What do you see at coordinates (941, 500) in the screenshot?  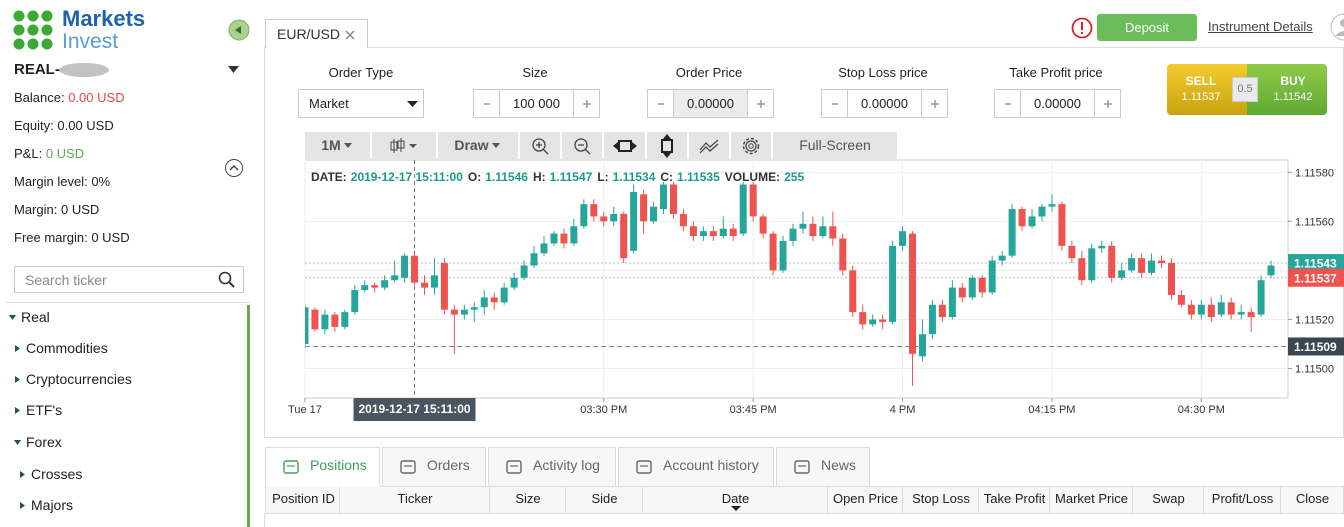 I see `column-header: Stop Loss` at bounding box center [941, 500].